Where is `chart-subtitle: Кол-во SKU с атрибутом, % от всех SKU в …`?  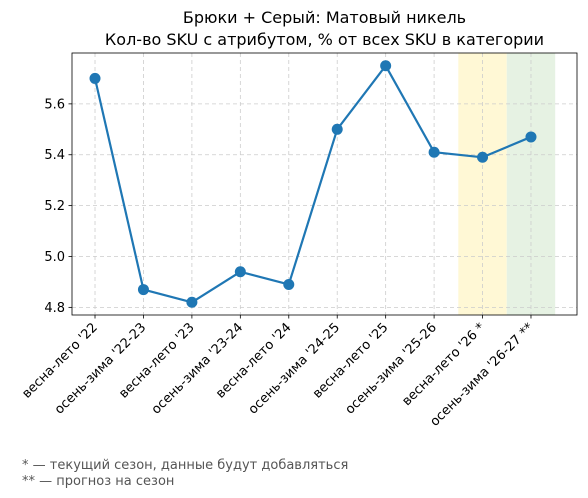
chart-subtitle: Кол-во SKU с атрибутом, % от всех SKU в … is located at coordinates (324, 39).